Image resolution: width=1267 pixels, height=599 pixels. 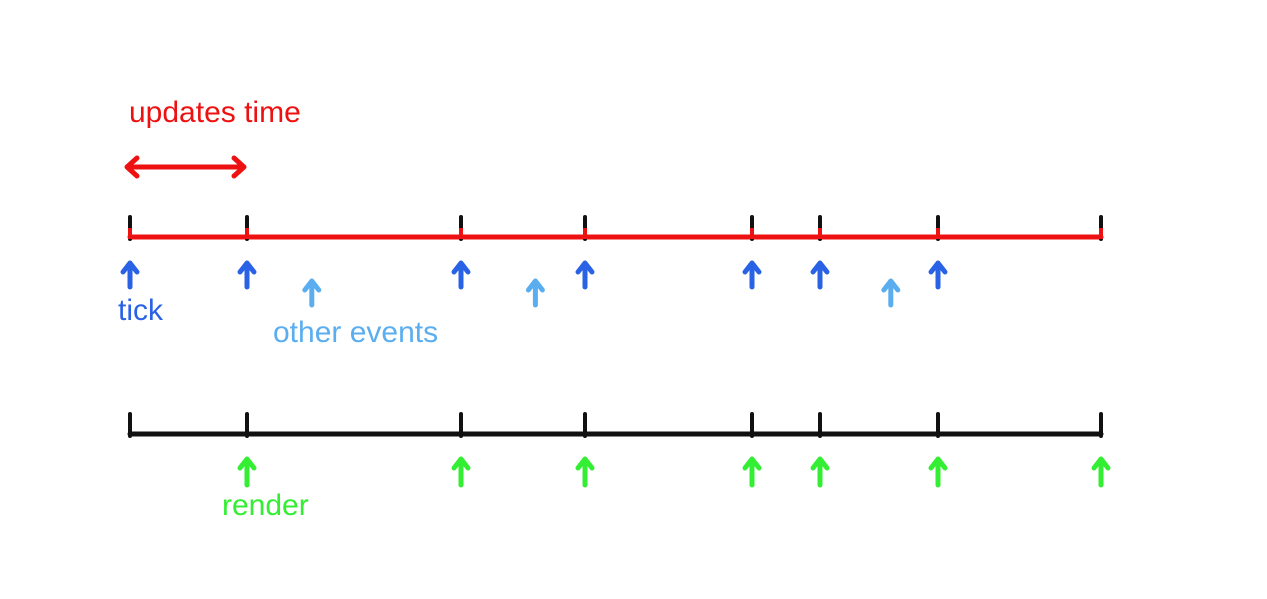 What do you see at coordinates (132, 167) in the screenshot?
I see `span-left-head` at bounding box center [132, 167].